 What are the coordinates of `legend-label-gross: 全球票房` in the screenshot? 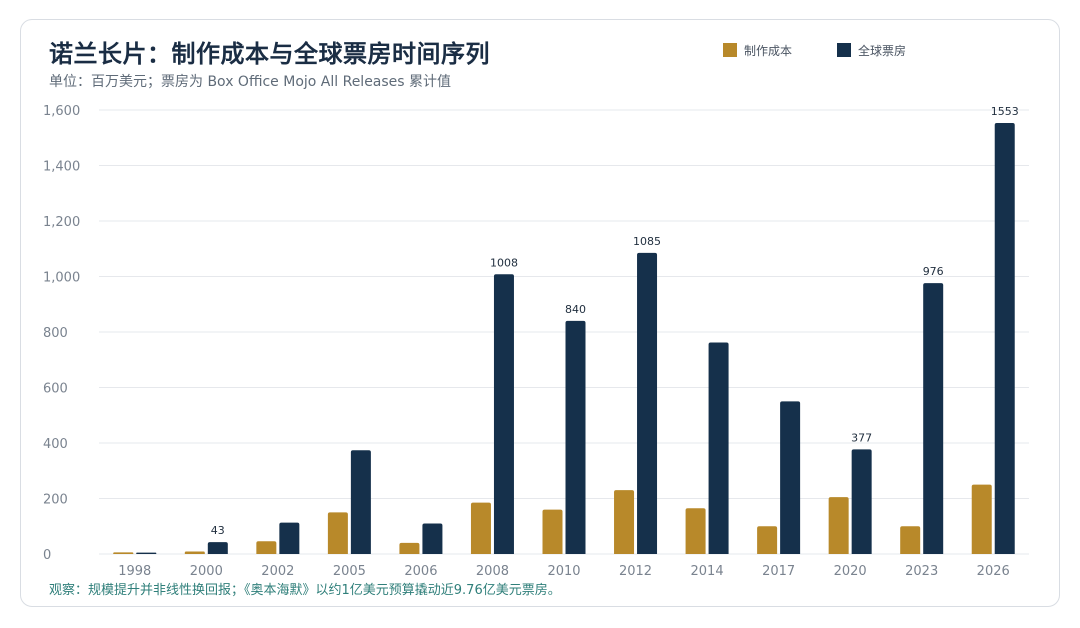 It's located at (882, 50).